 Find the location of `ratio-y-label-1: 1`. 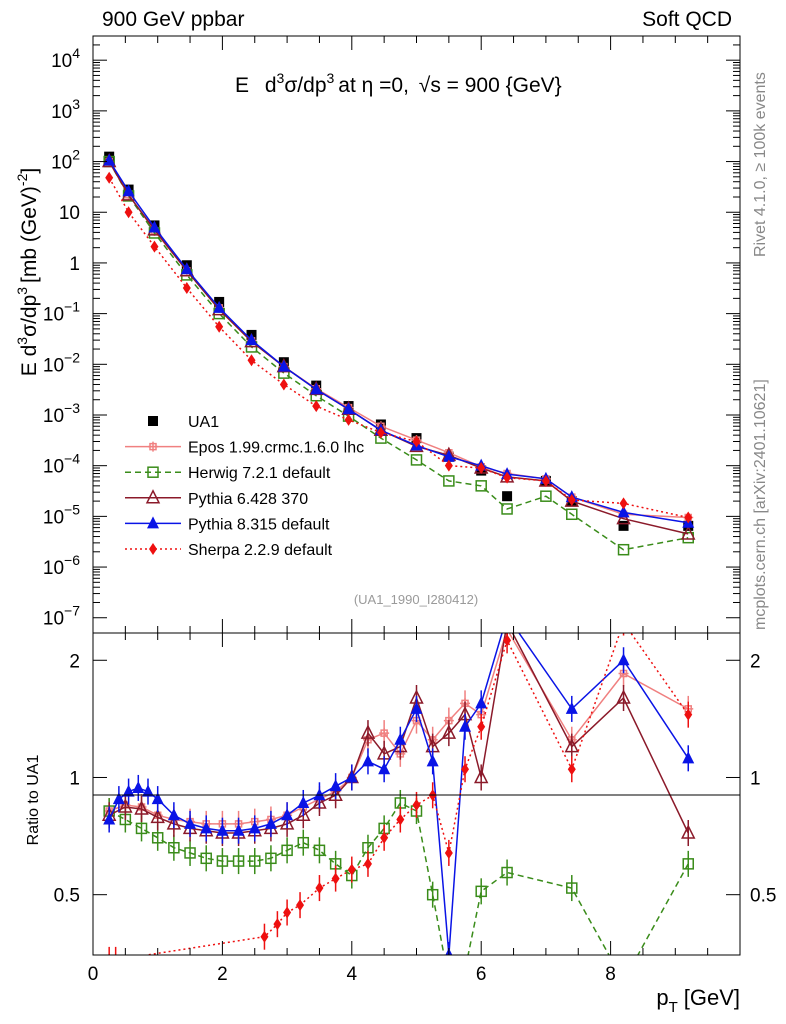

ratio-y-label-1: 1 is located at coordinates (74, 778).